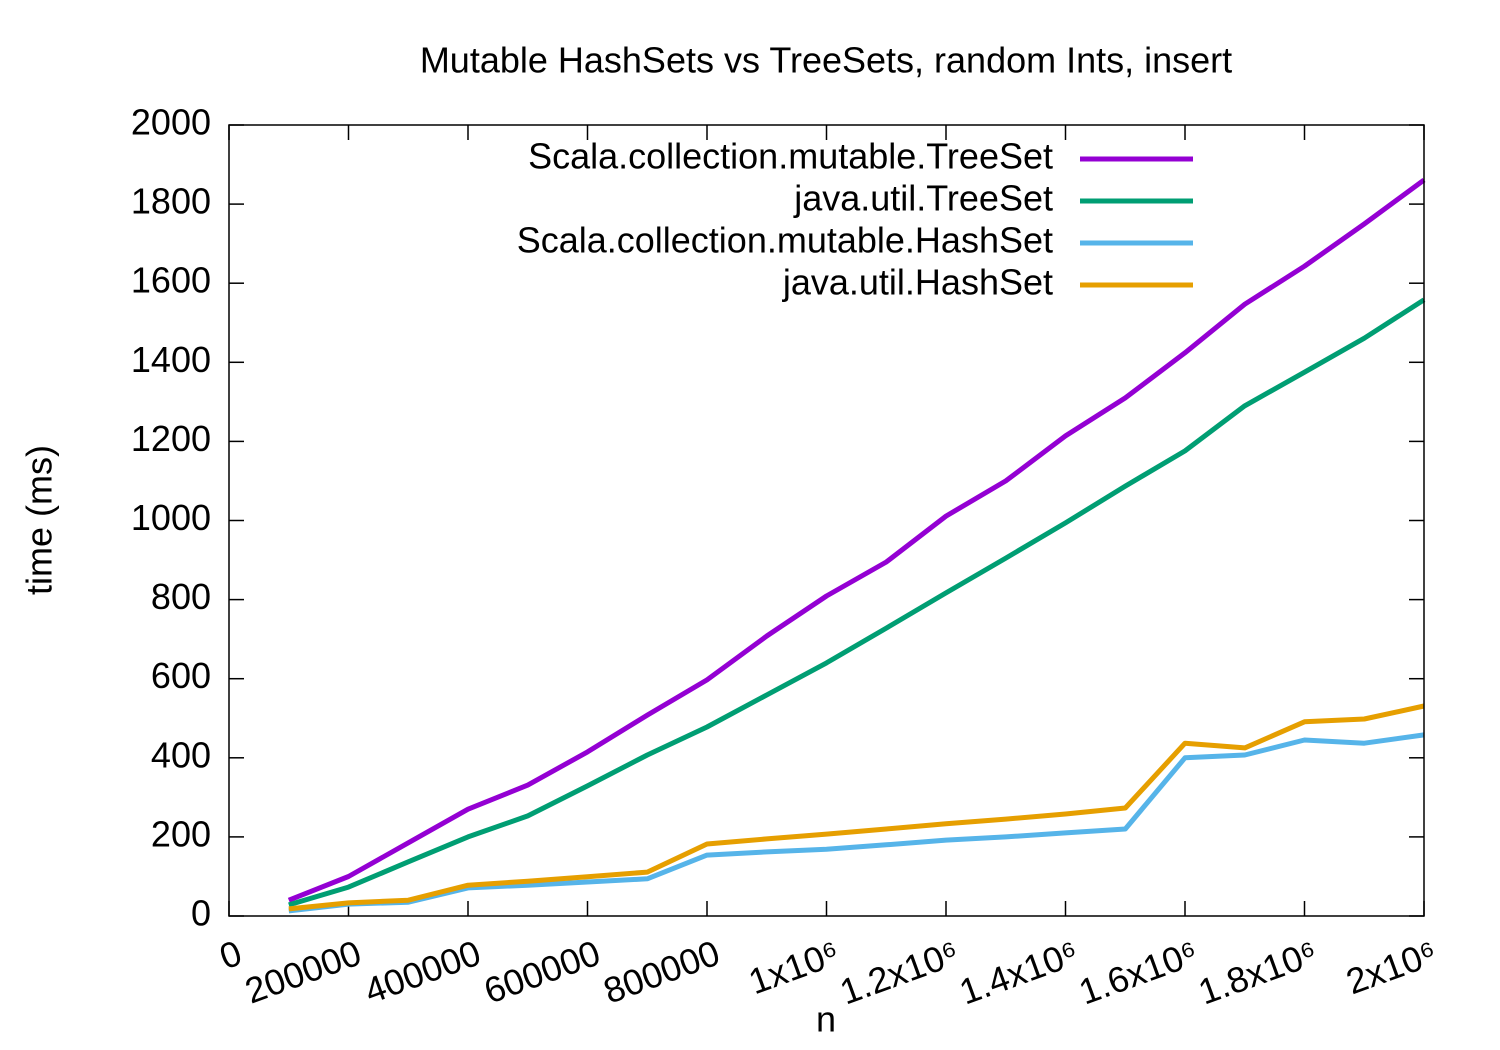 This screenshot has width=1500, height=1050. I want to click on y-tick-label: 1800, so click(171, 201).